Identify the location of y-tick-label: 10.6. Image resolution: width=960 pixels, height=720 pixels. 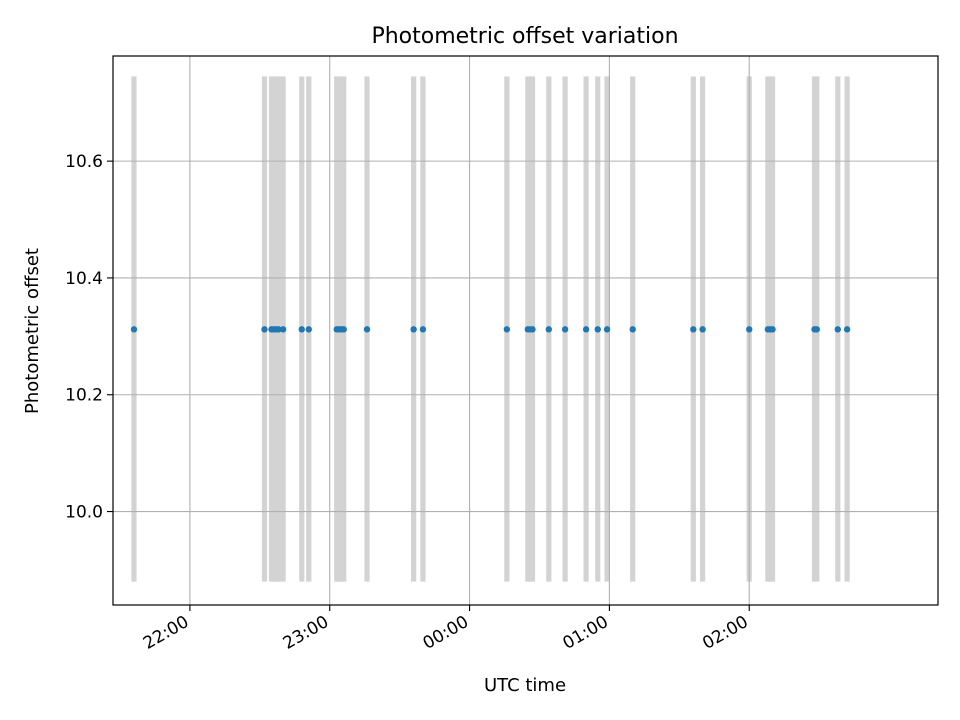
(84, 162).